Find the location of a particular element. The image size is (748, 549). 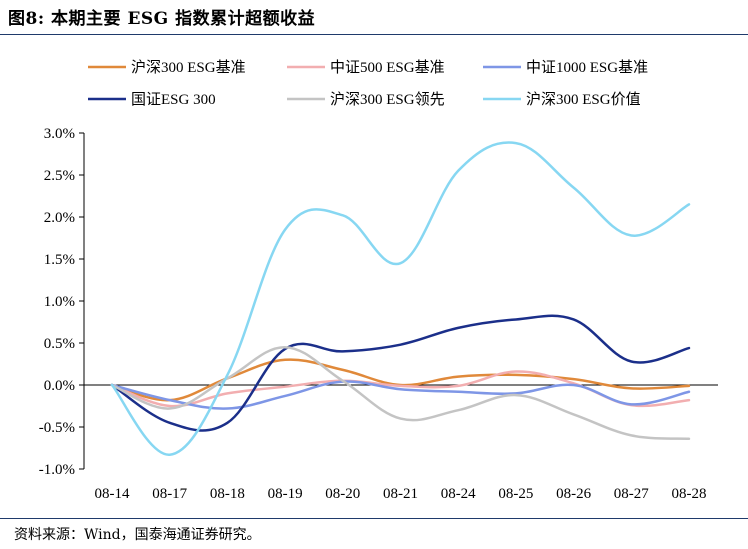

legend-label: 中证1000 ESG基准 is located at coordinates (587, 67).